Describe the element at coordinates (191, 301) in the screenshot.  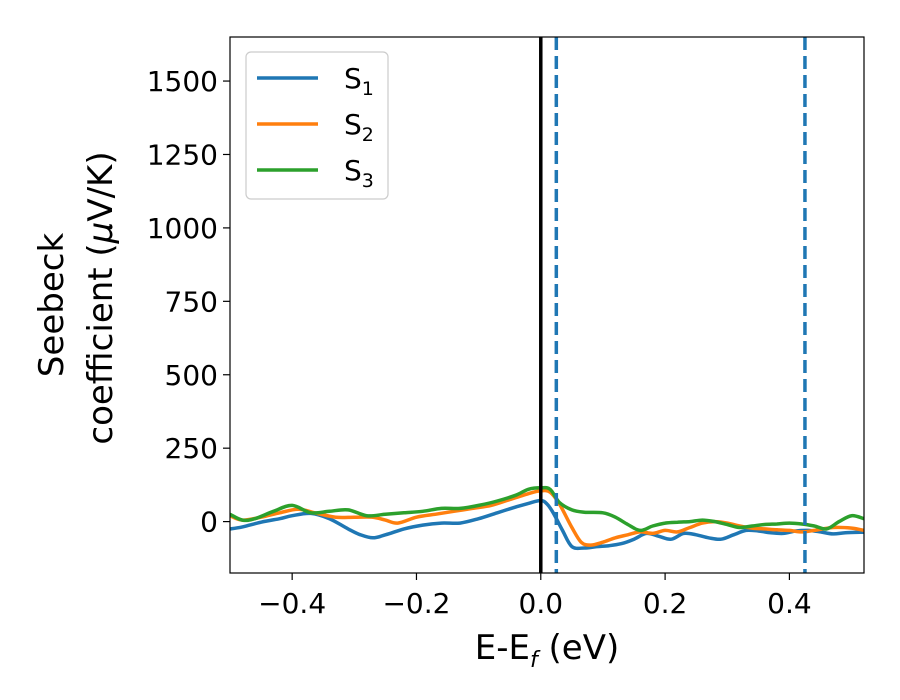
I see `y-tick-label: 750` at that location.